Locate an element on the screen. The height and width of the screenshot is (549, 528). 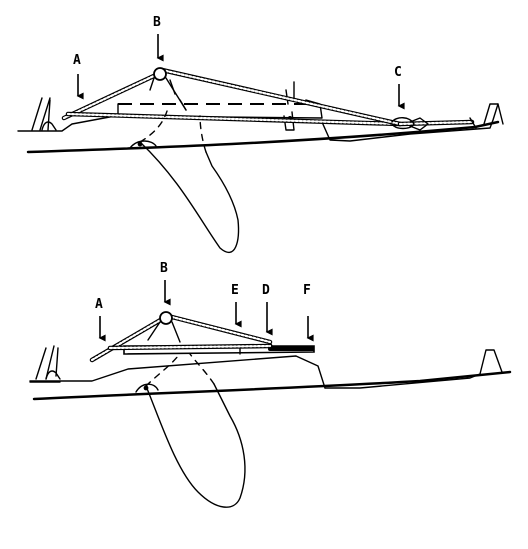
label-f: F is located at coordinates (307, 290).